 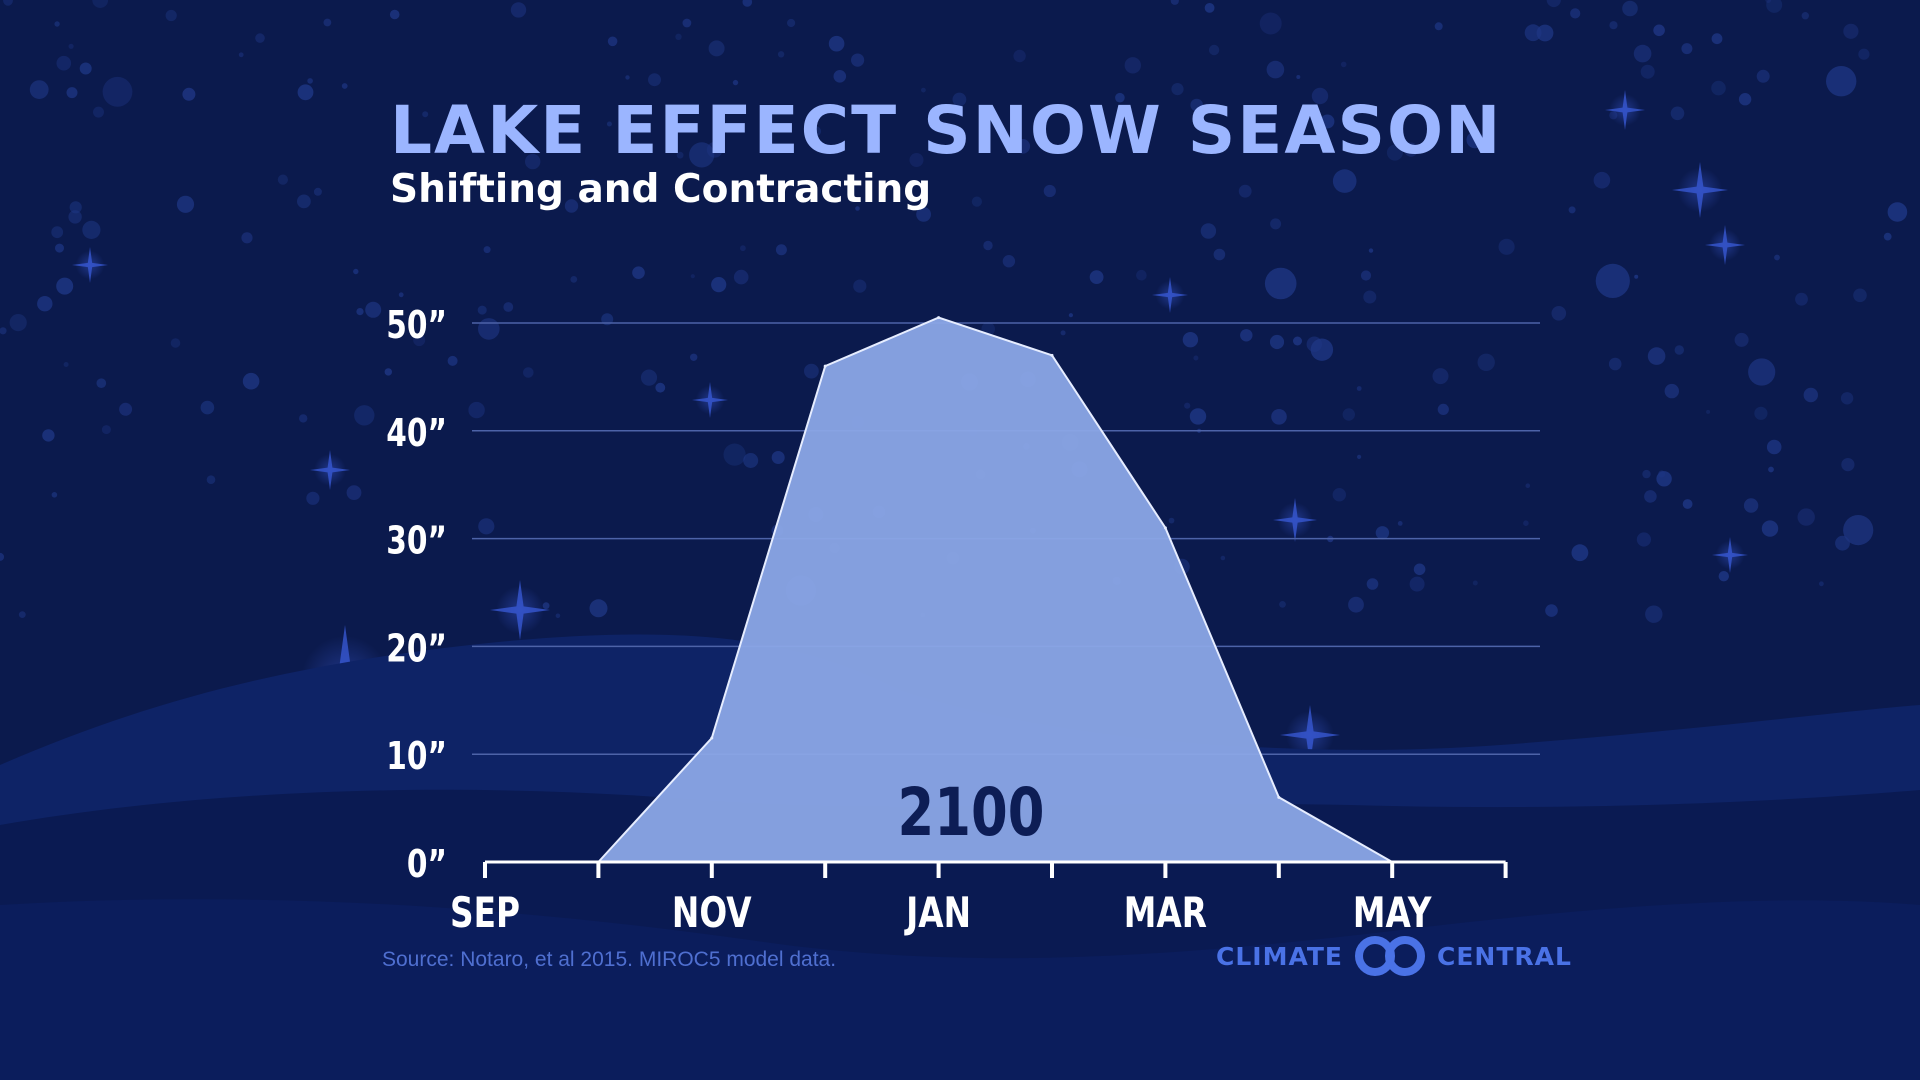 What do you see at coordinates (1392, 912) in the screenshot?
I see `x-tick-label: MAY` at bounding box center [1392, 912].